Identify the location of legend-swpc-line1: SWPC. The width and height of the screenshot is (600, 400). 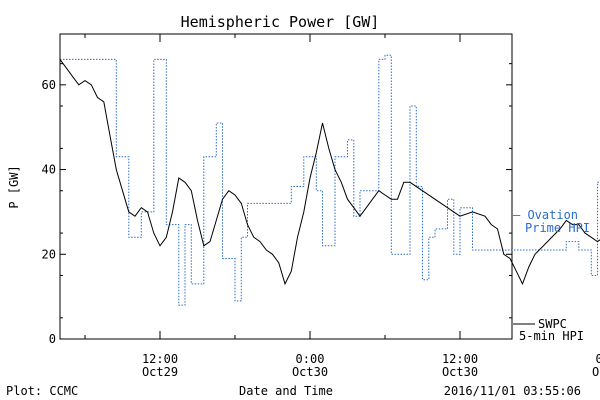
(552, 324).